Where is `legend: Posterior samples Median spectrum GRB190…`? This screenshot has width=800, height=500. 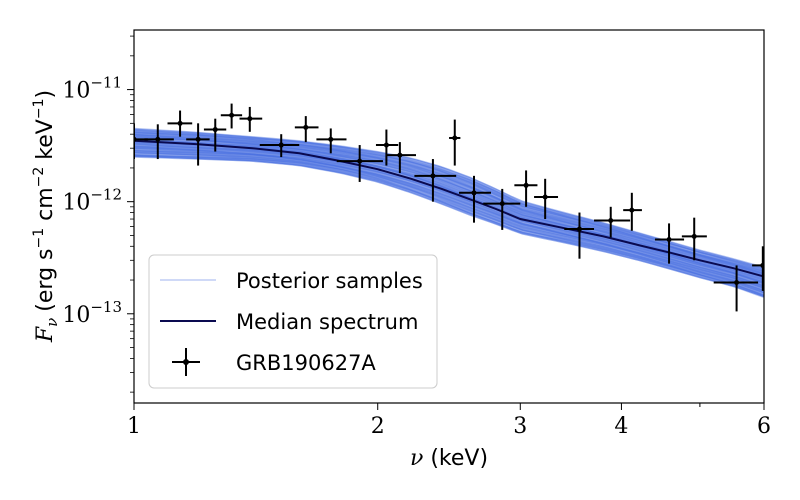 legend: Posterior samples Median spectrum GRB190… is located at coordinates (293, 321).